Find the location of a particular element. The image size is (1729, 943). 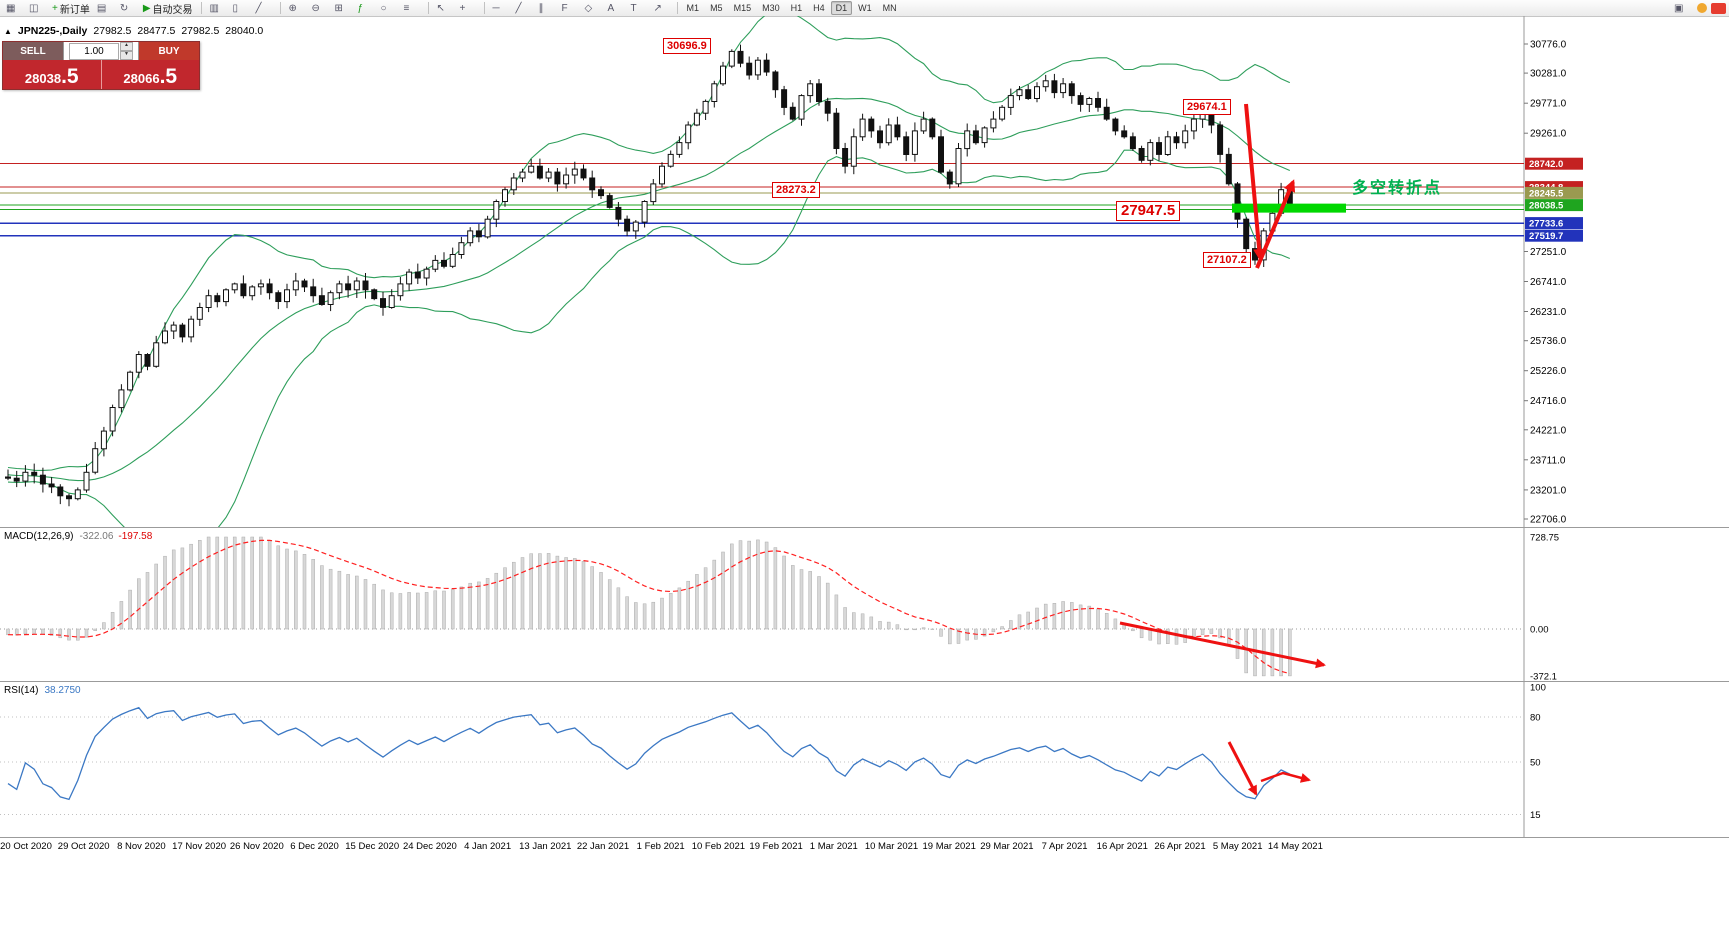

lot-increase-icon: ▲ is located at coordinates (126, 46).